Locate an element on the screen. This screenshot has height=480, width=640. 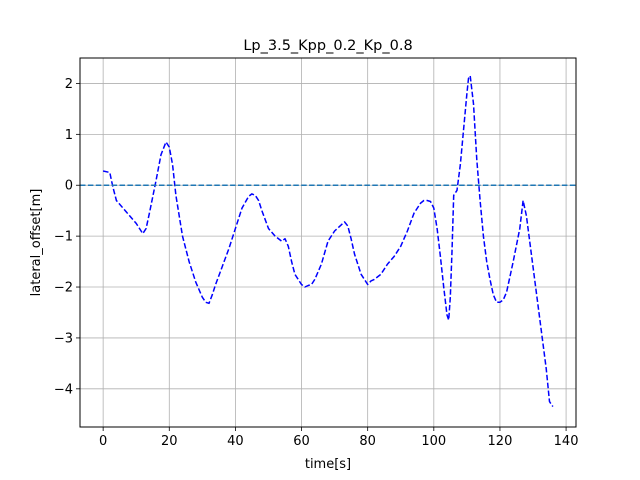
x-tick-label: 20 is located at coordinates (169, 441).